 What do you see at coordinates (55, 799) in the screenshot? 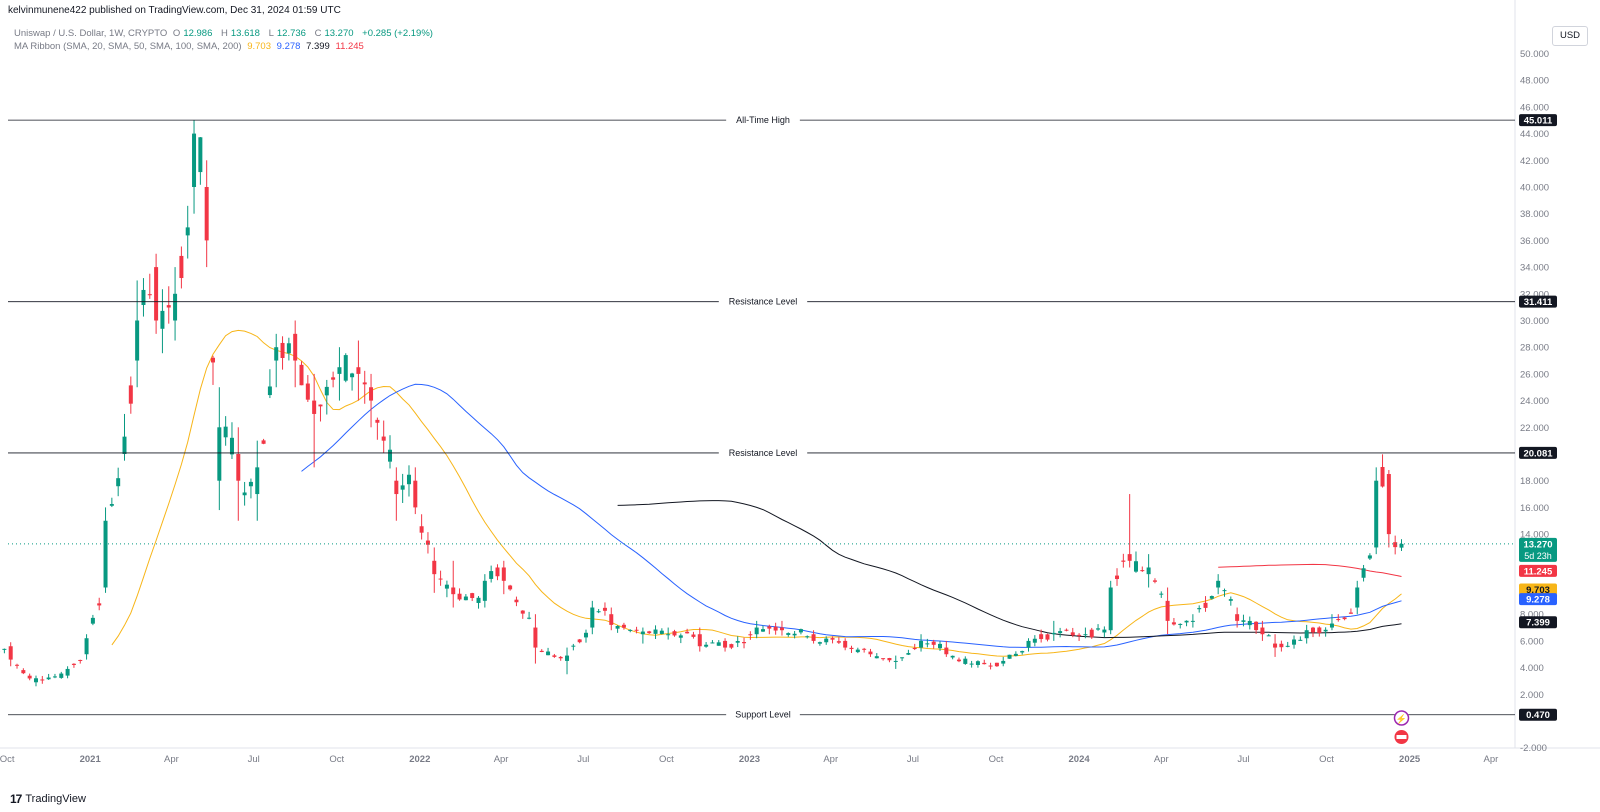
I see `tradingview-brand: TradingView` at bounding box center [55, 799].